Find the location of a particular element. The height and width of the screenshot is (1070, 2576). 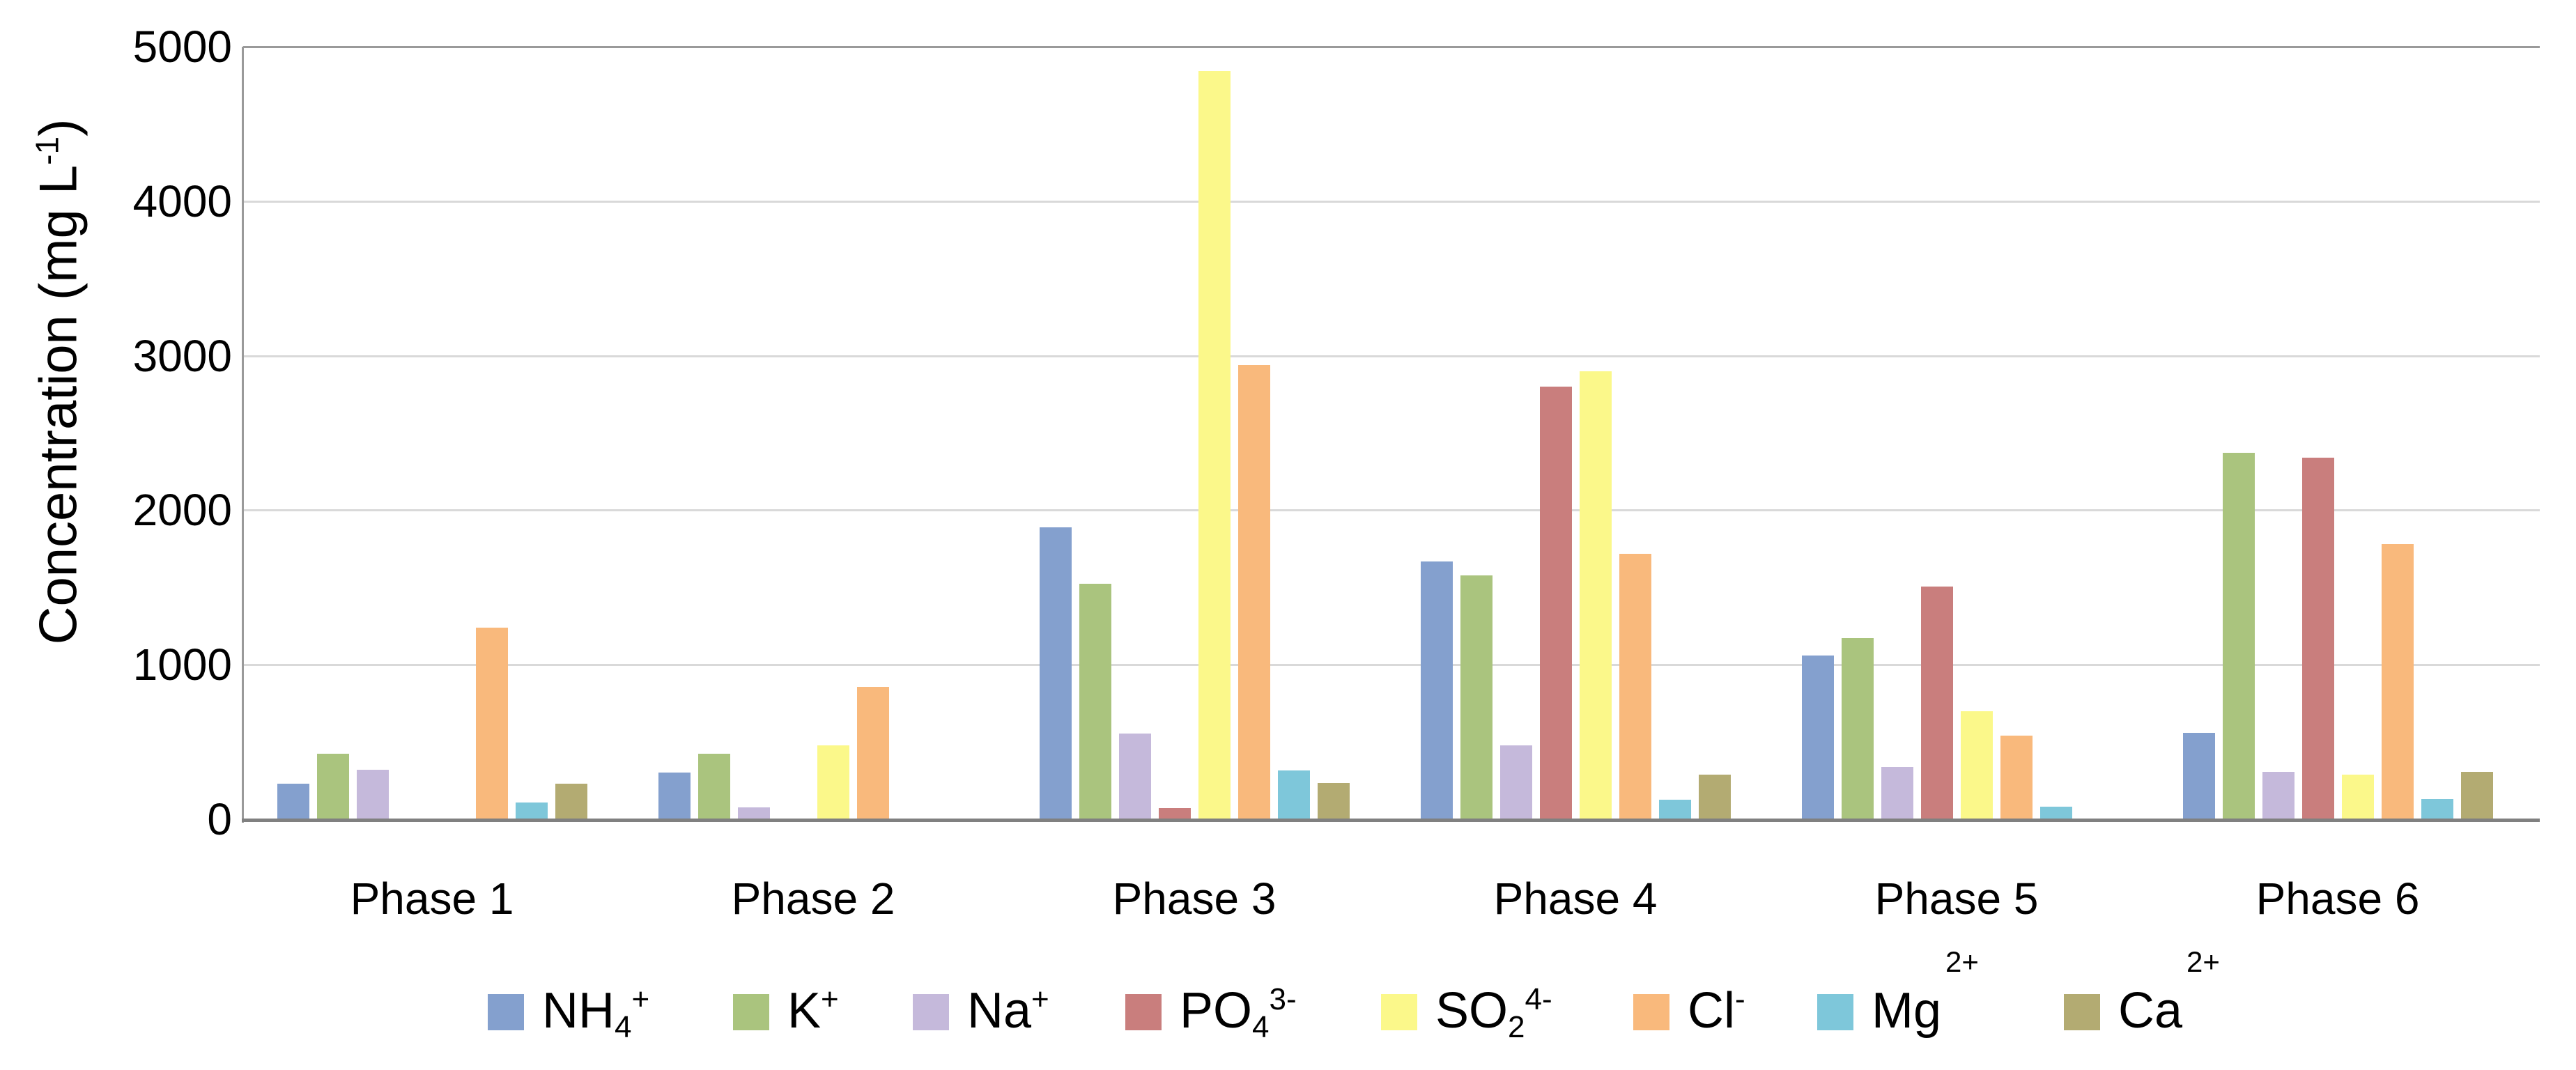

y-tick-label-5000: 5000 is located at coordinates (182, 47).